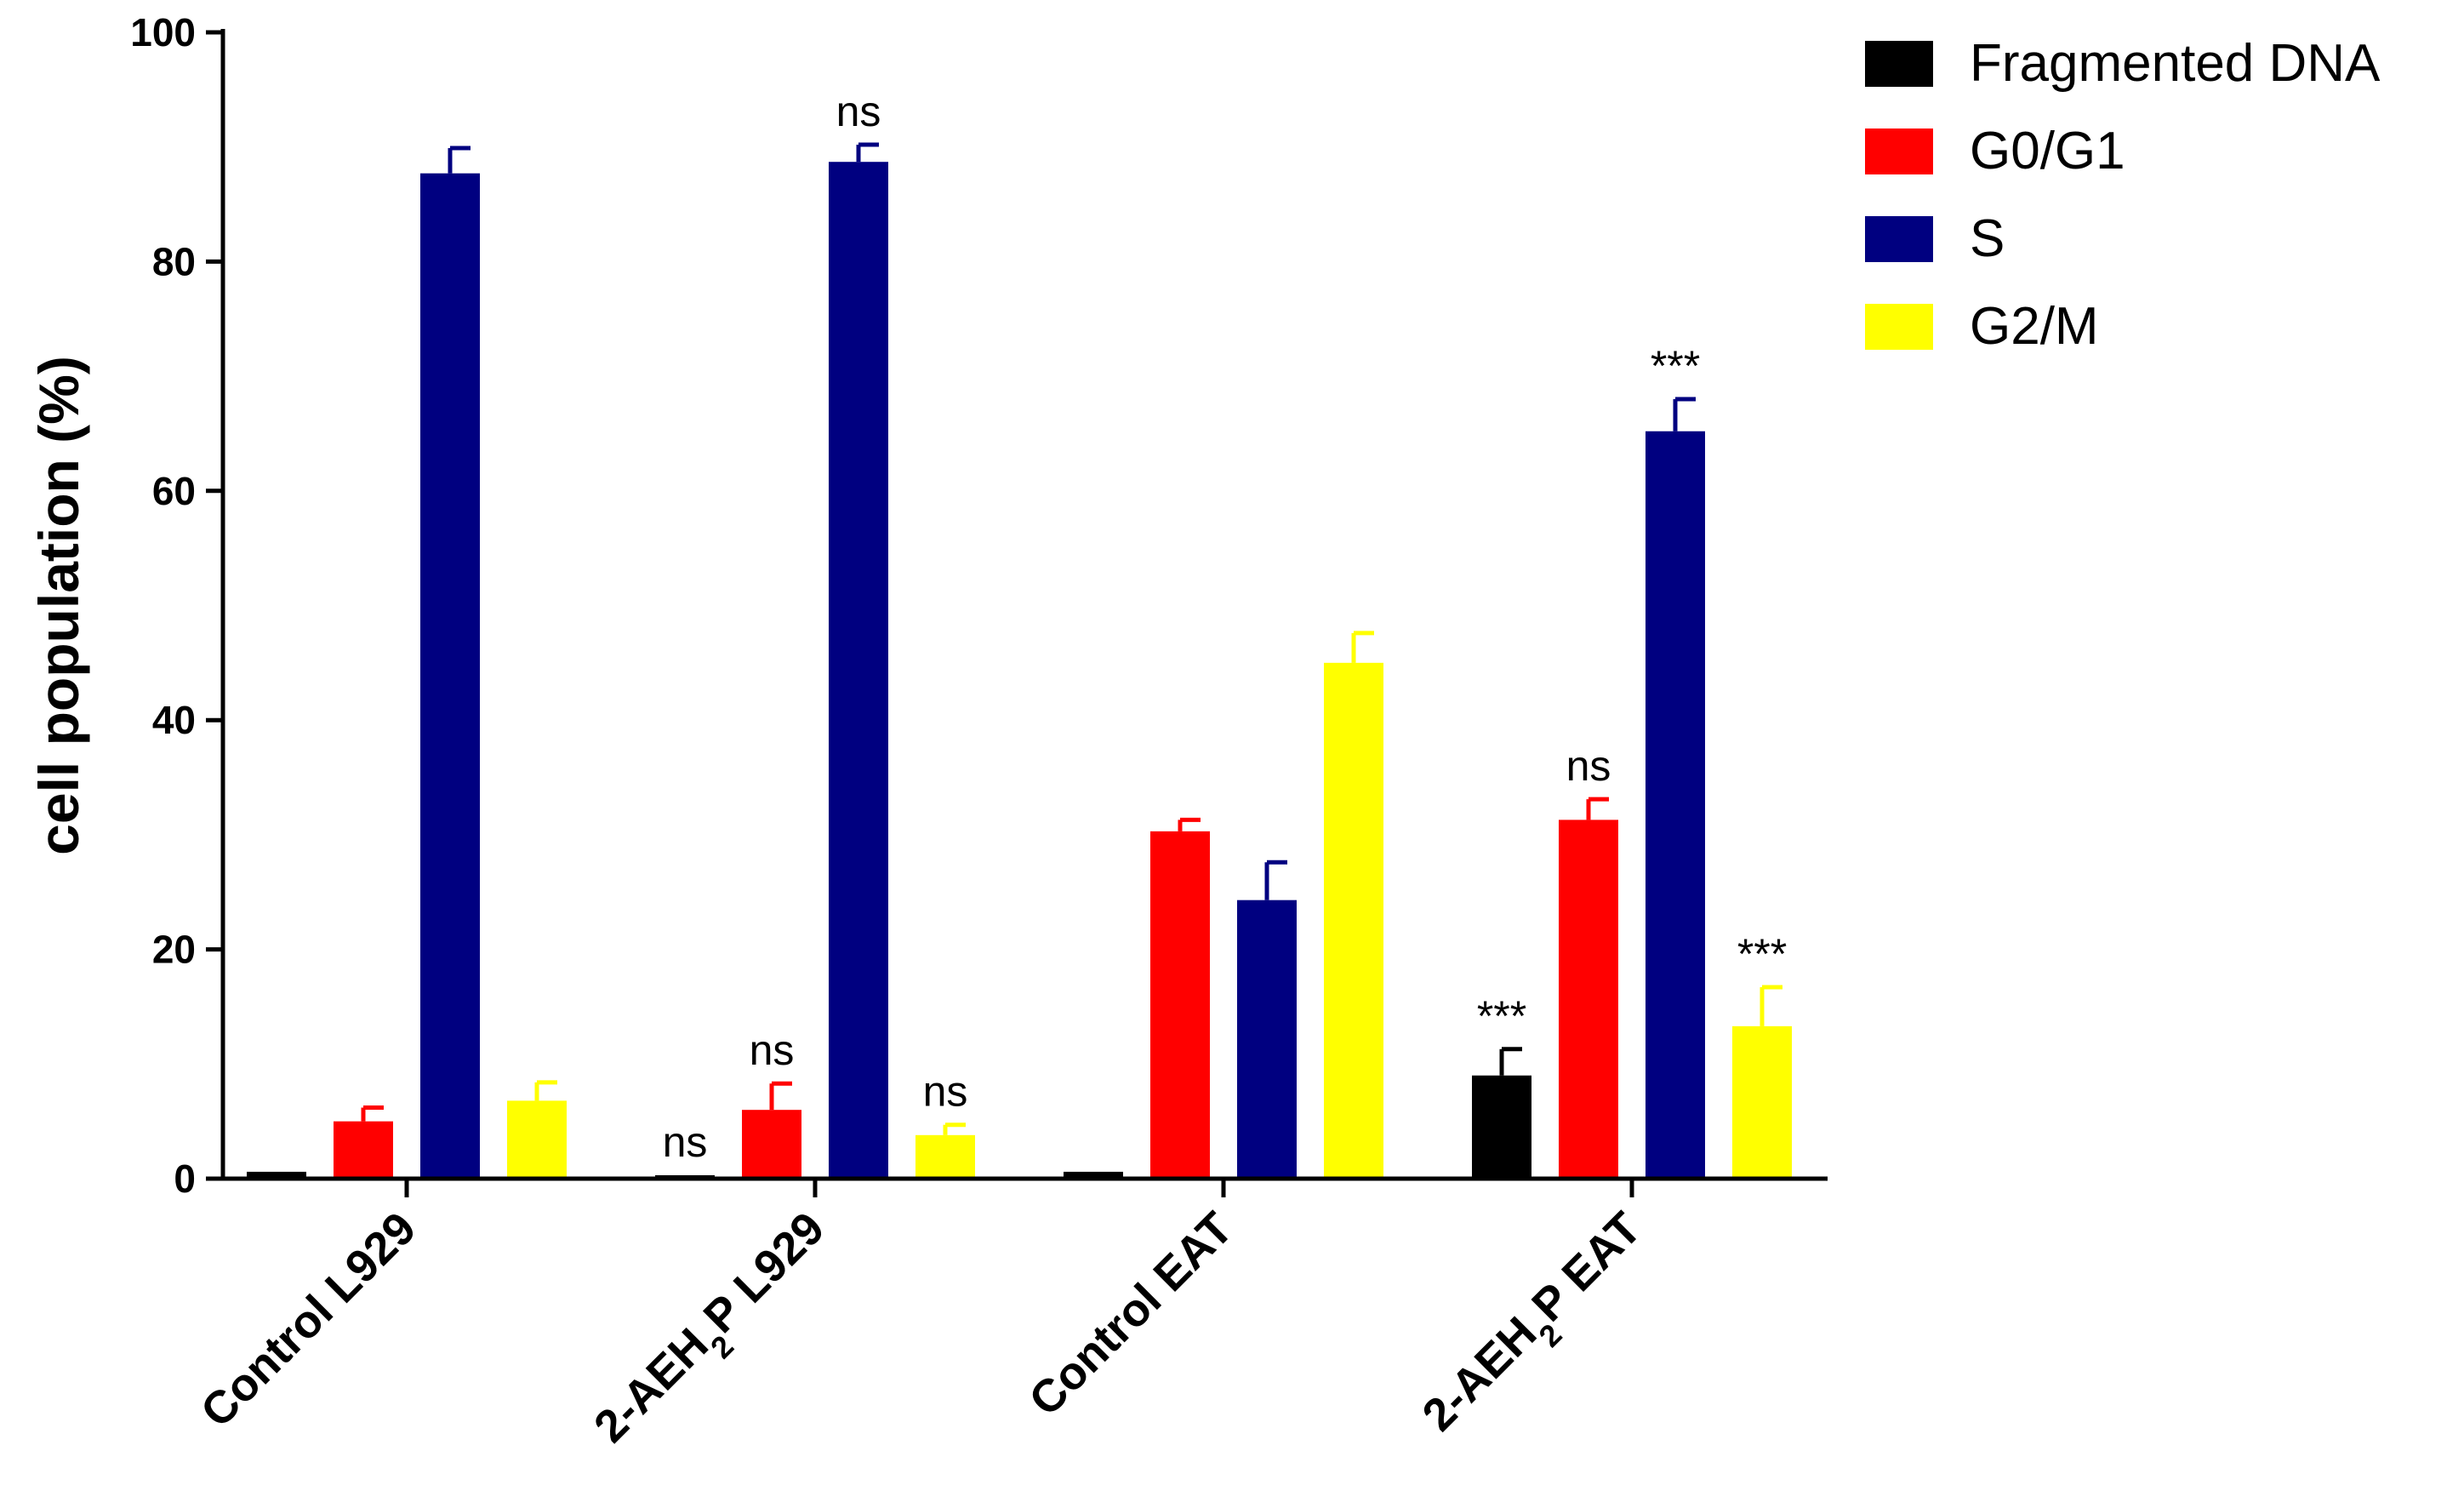 Image resolution: width=2464 pixels, height=1508 pixels. What do you see at coordinates (59, 605) in the screenshot?
I see `y-axis-label: cell population (%)` at bounding box center [59, 605].